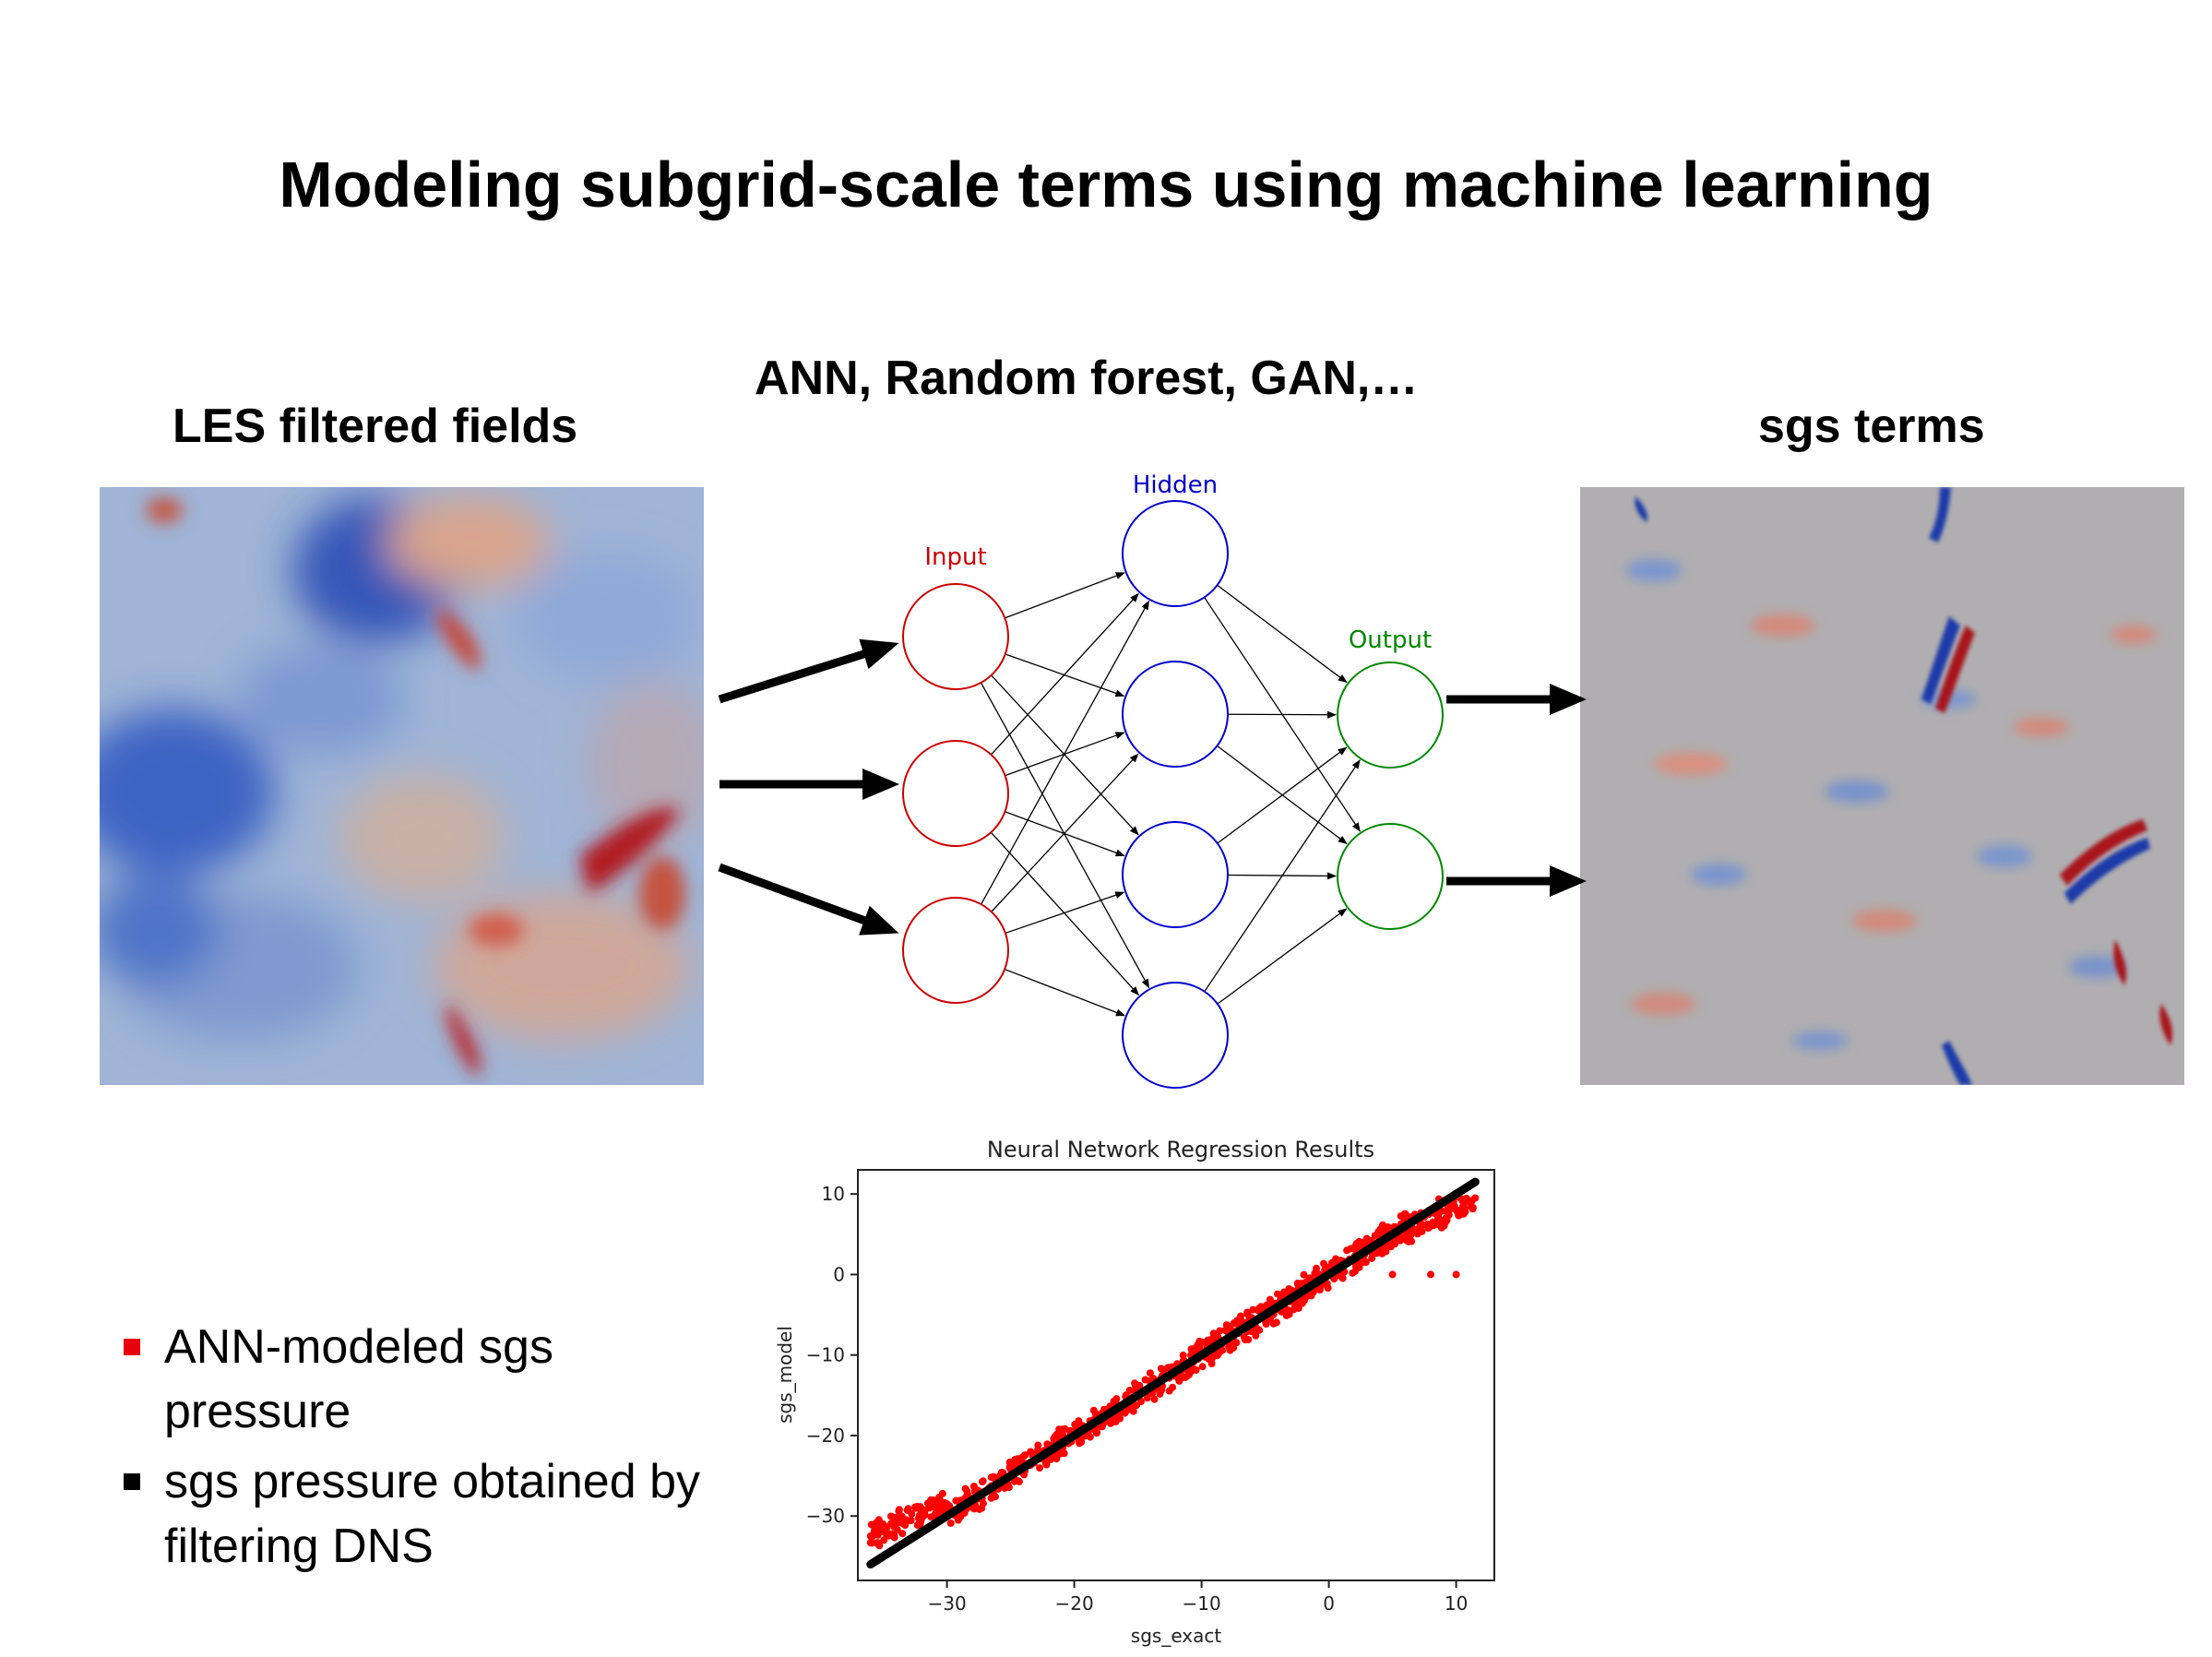 The width and height of the screenshot is (2212, 1657). I want to click on edge-input3-hidden4, so click(1064, 993).